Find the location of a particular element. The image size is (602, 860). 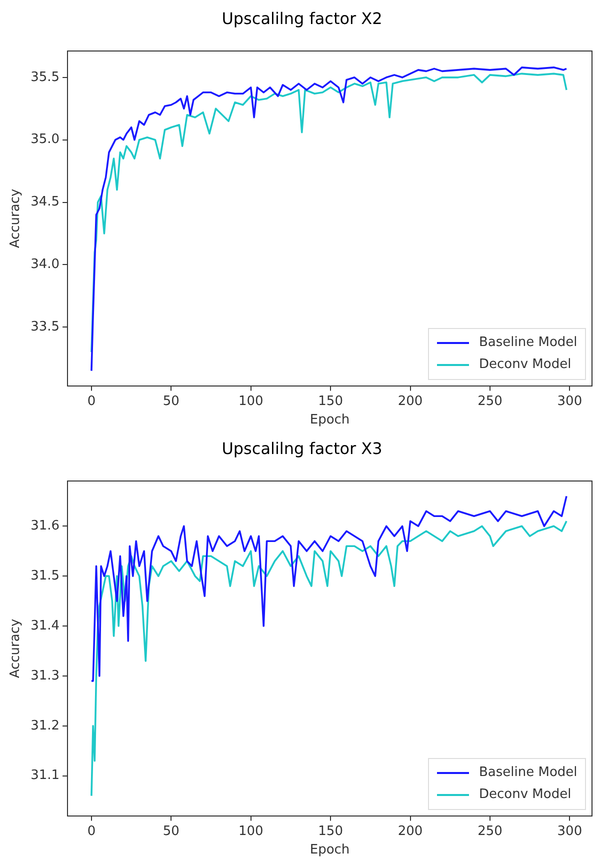

y-tick-label: 35.5 is located at coordinates (45, 77).